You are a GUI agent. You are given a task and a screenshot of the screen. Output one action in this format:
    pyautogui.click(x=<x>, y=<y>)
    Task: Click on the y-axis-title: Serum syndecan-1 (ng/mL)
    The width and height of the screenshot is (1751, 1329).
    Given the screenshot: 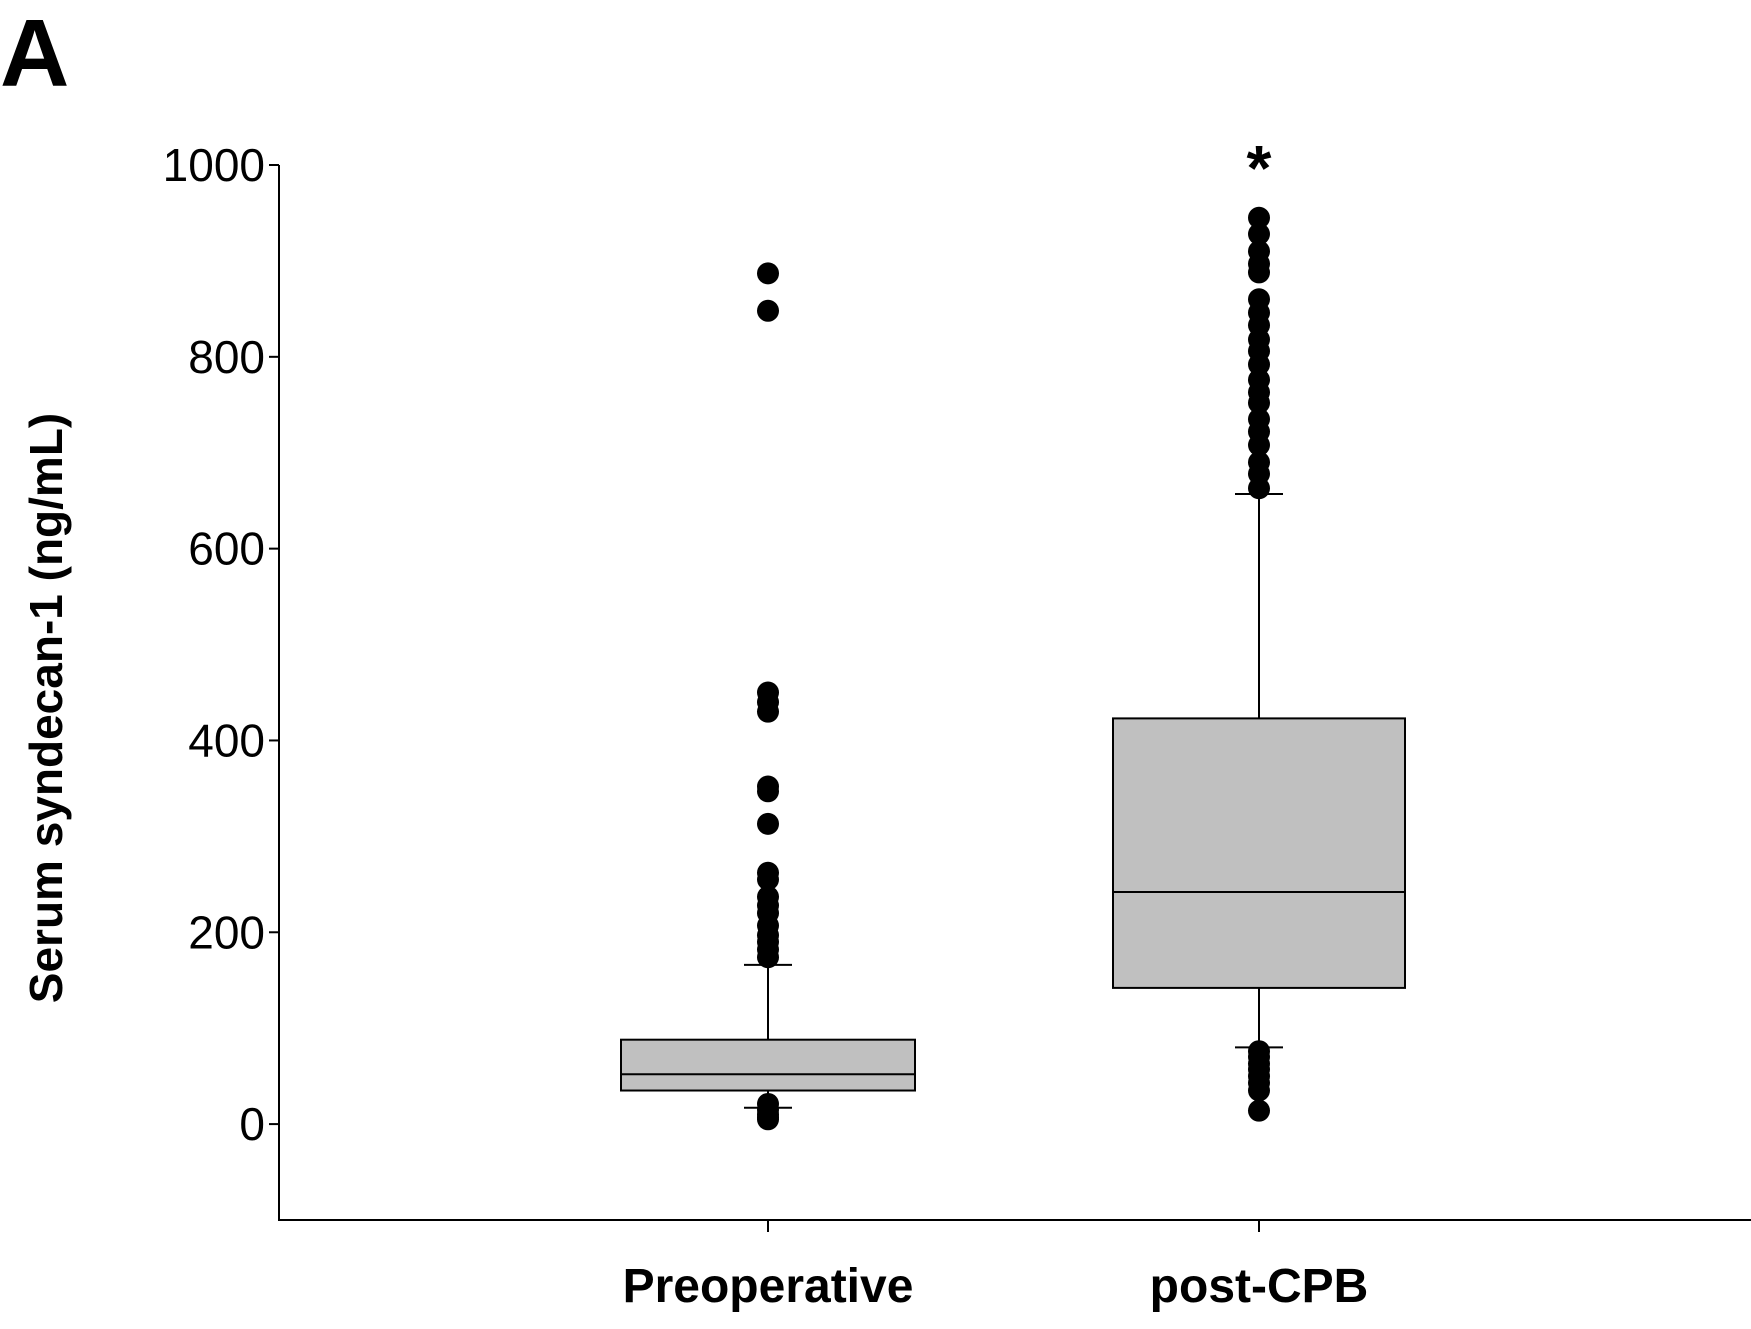 What is the action you would take?
    pyautogui.click(x=46, y=708)
    